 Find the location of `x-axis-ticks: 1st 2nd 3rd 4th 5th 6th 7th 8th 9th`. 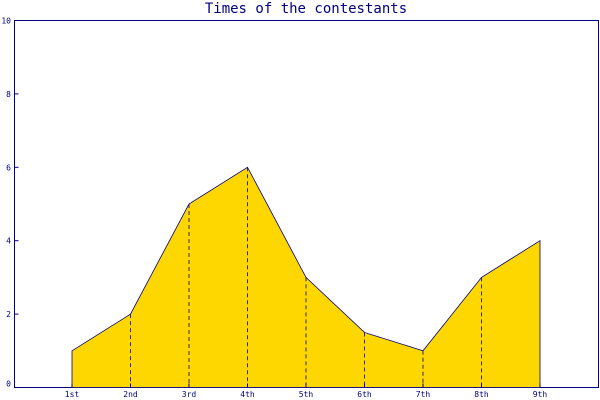

x-axis-ticks: 1st 2nd 3rd 4th 5th 6th 7th 8th 9th is located at coordinates (306, 391).